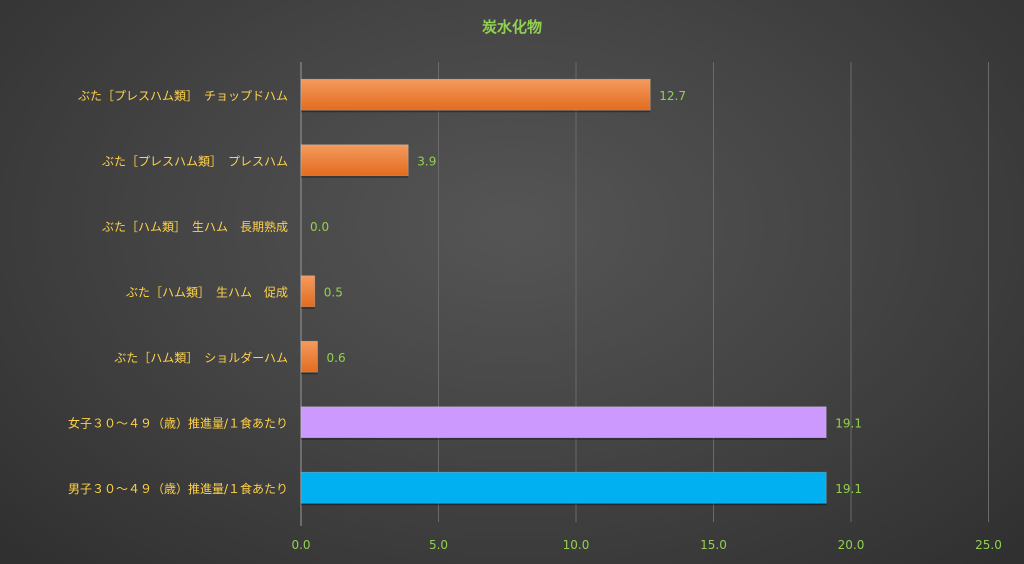  Describe the element at coordinates (183, 96) in the screenshot. I see `category-label: ぶた［プレスハム類］ チョップドハム` at that location.